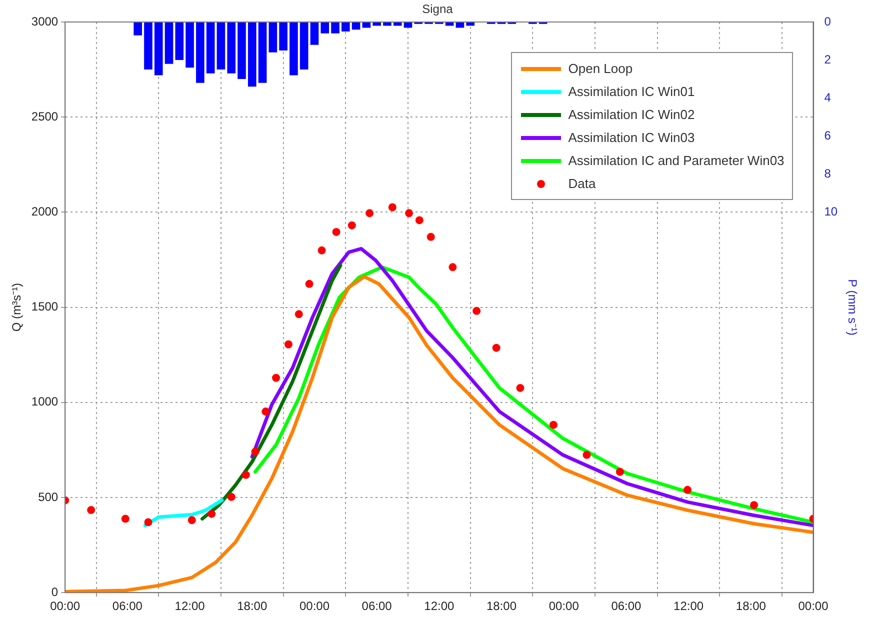 The image size is (875, 621). Describe the element at coordinates (48, 497) in the screenshot. I see `y-tick-label: 500` at that location.